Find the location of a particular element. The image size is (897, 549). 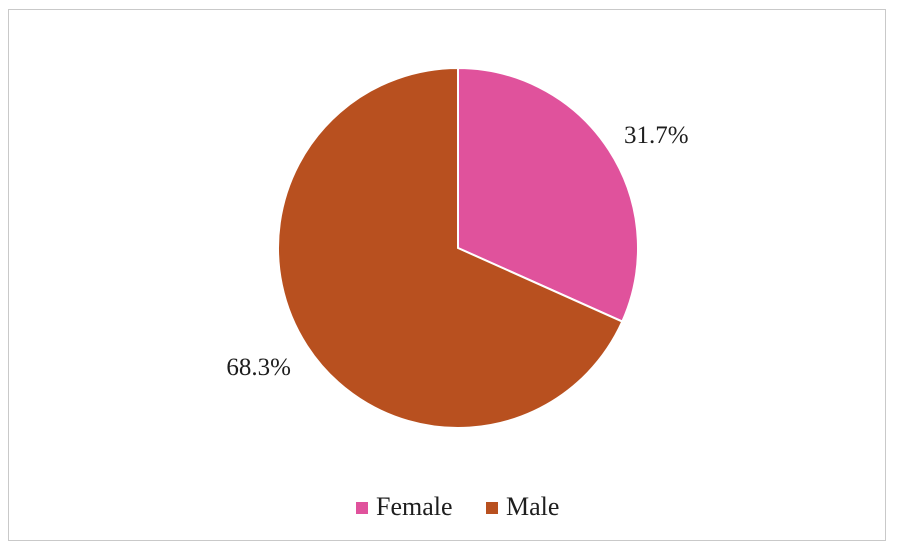

legend-label-male: Male is located at coordinates (532, 506).